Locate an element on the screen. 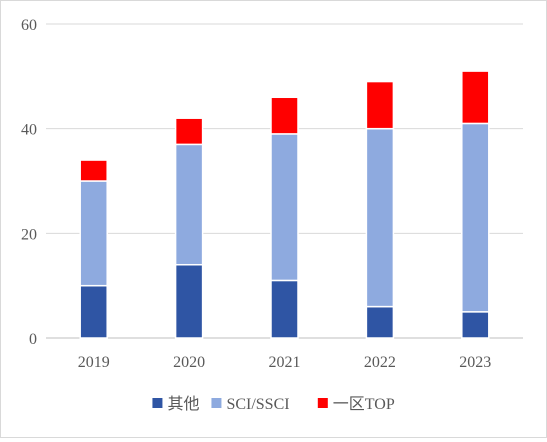  y-tick-label-20: 20 is located at coordinates (29, 234).